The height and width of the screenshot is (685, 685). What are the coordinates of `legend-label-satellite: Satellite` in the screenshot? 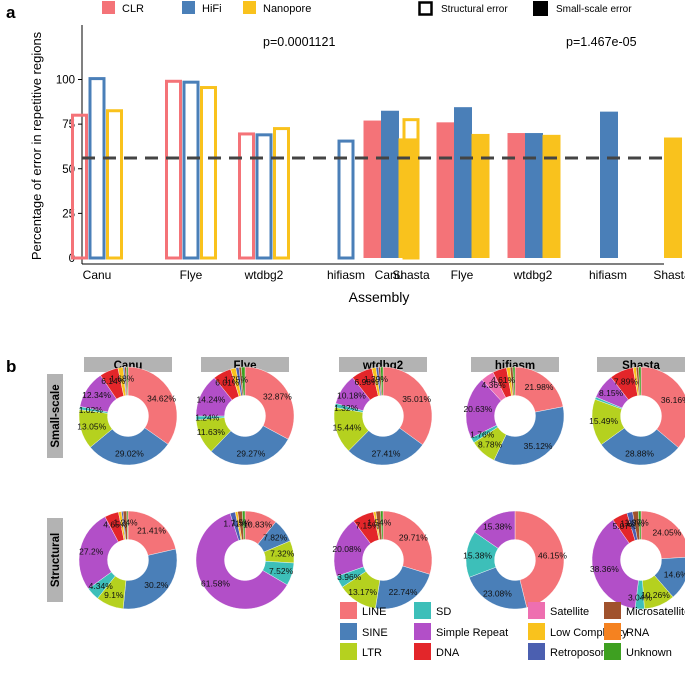 It's located at (569, 612).